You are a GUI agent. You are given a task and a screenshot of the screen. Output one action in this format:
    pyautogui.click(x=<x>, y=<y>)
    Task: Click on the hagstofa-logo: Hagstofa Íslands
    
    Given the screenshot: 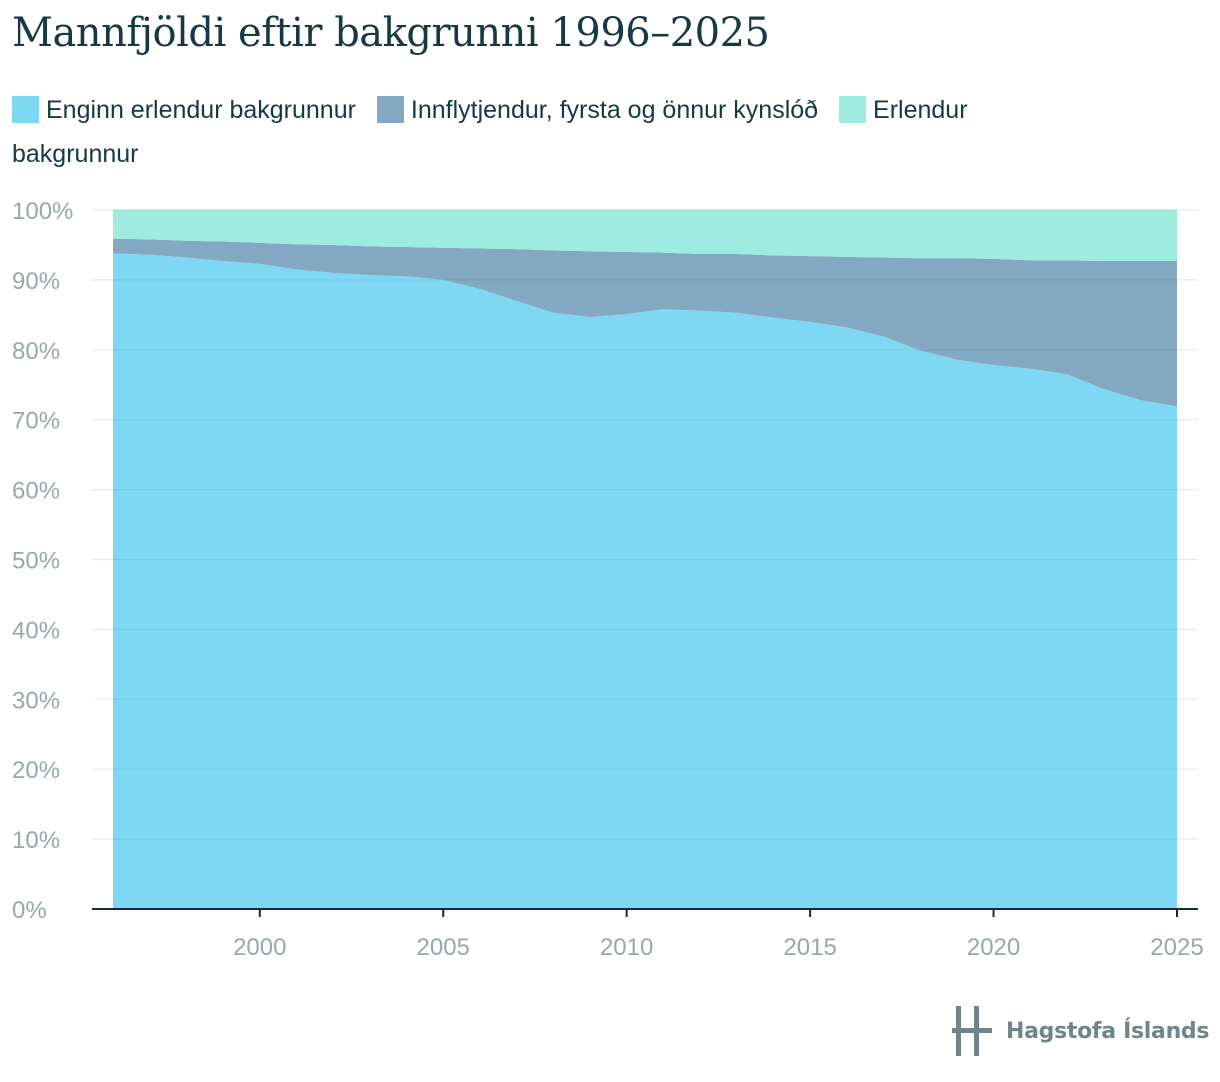 What is the action you would take?
    pyautogui.click(x=1080, y=1031)
    